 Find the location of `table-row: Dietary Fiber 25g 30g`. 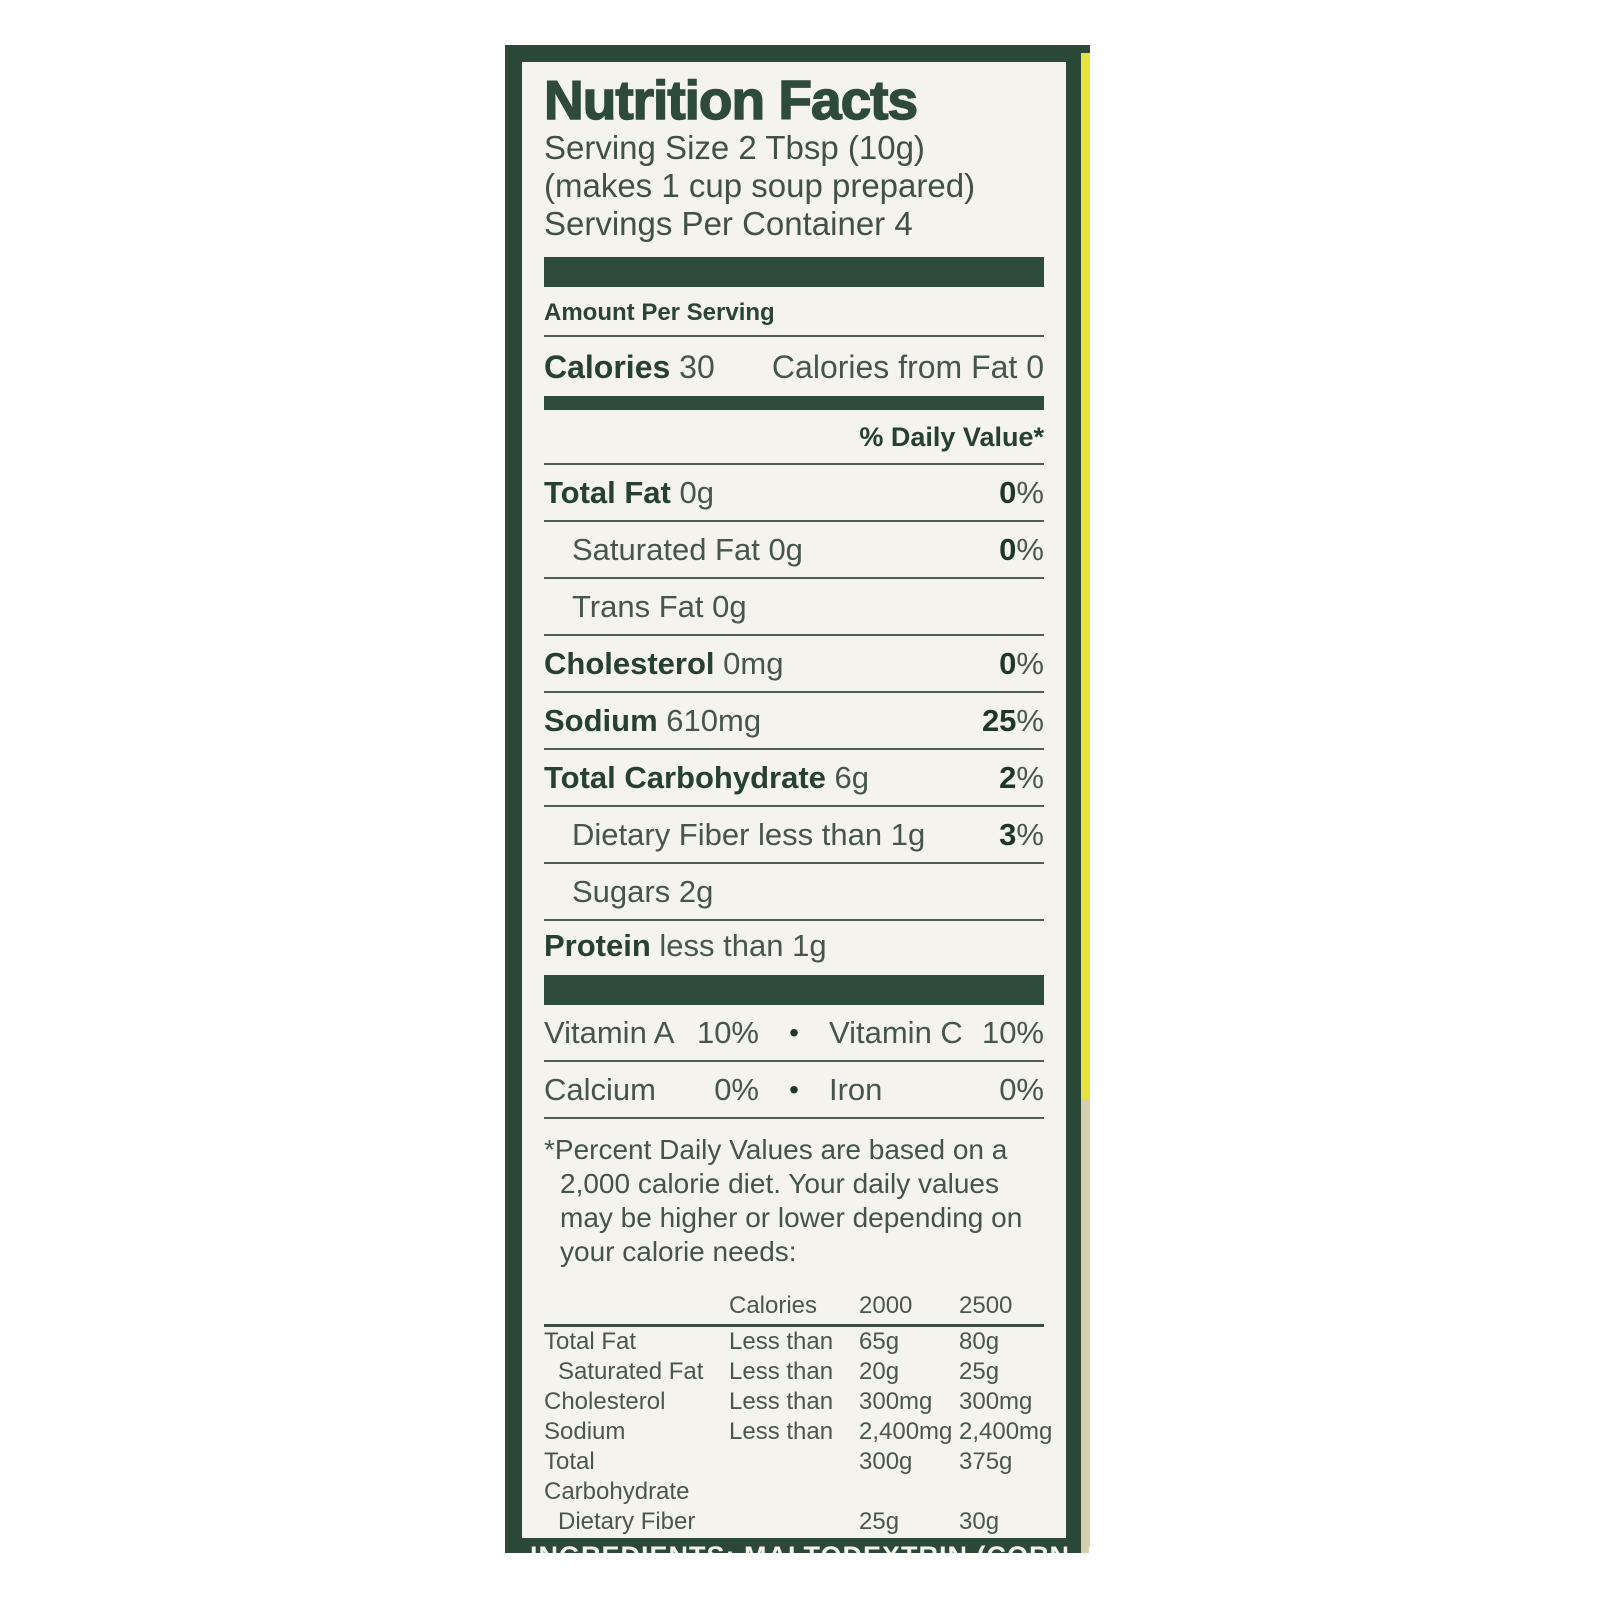

table-row: Dietary Fiber 25g 30g is located at coordinates (779, 1522).